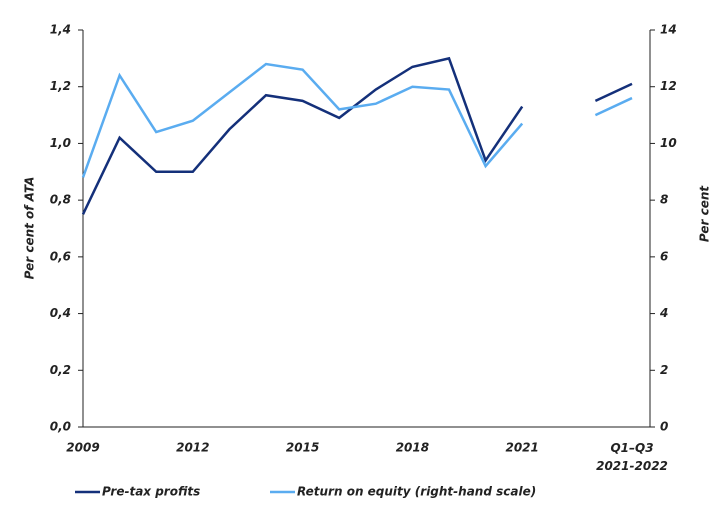 The height and width of the screenshot is (508, 721). I want to click on y2-axis-title: Per cent, so click(705, 214).